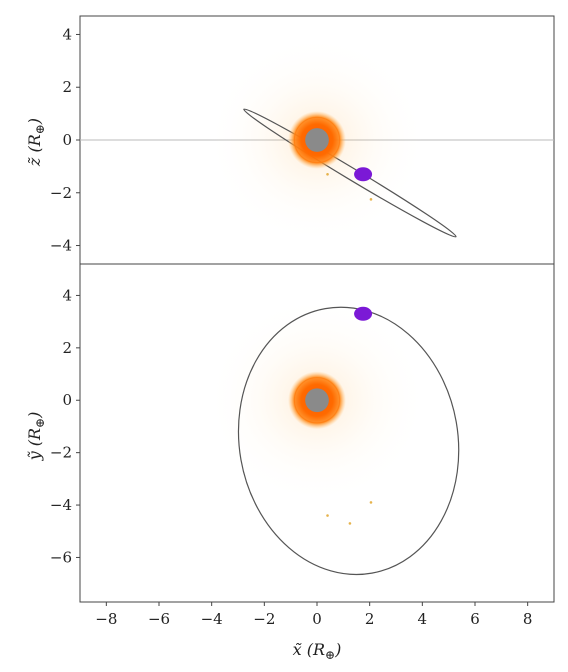 This screenshot has width=568, height=672. I want to click on bottom-x-ticks: −8 −6 −4 −2 0 2 4 6 8, so click(313, 615).